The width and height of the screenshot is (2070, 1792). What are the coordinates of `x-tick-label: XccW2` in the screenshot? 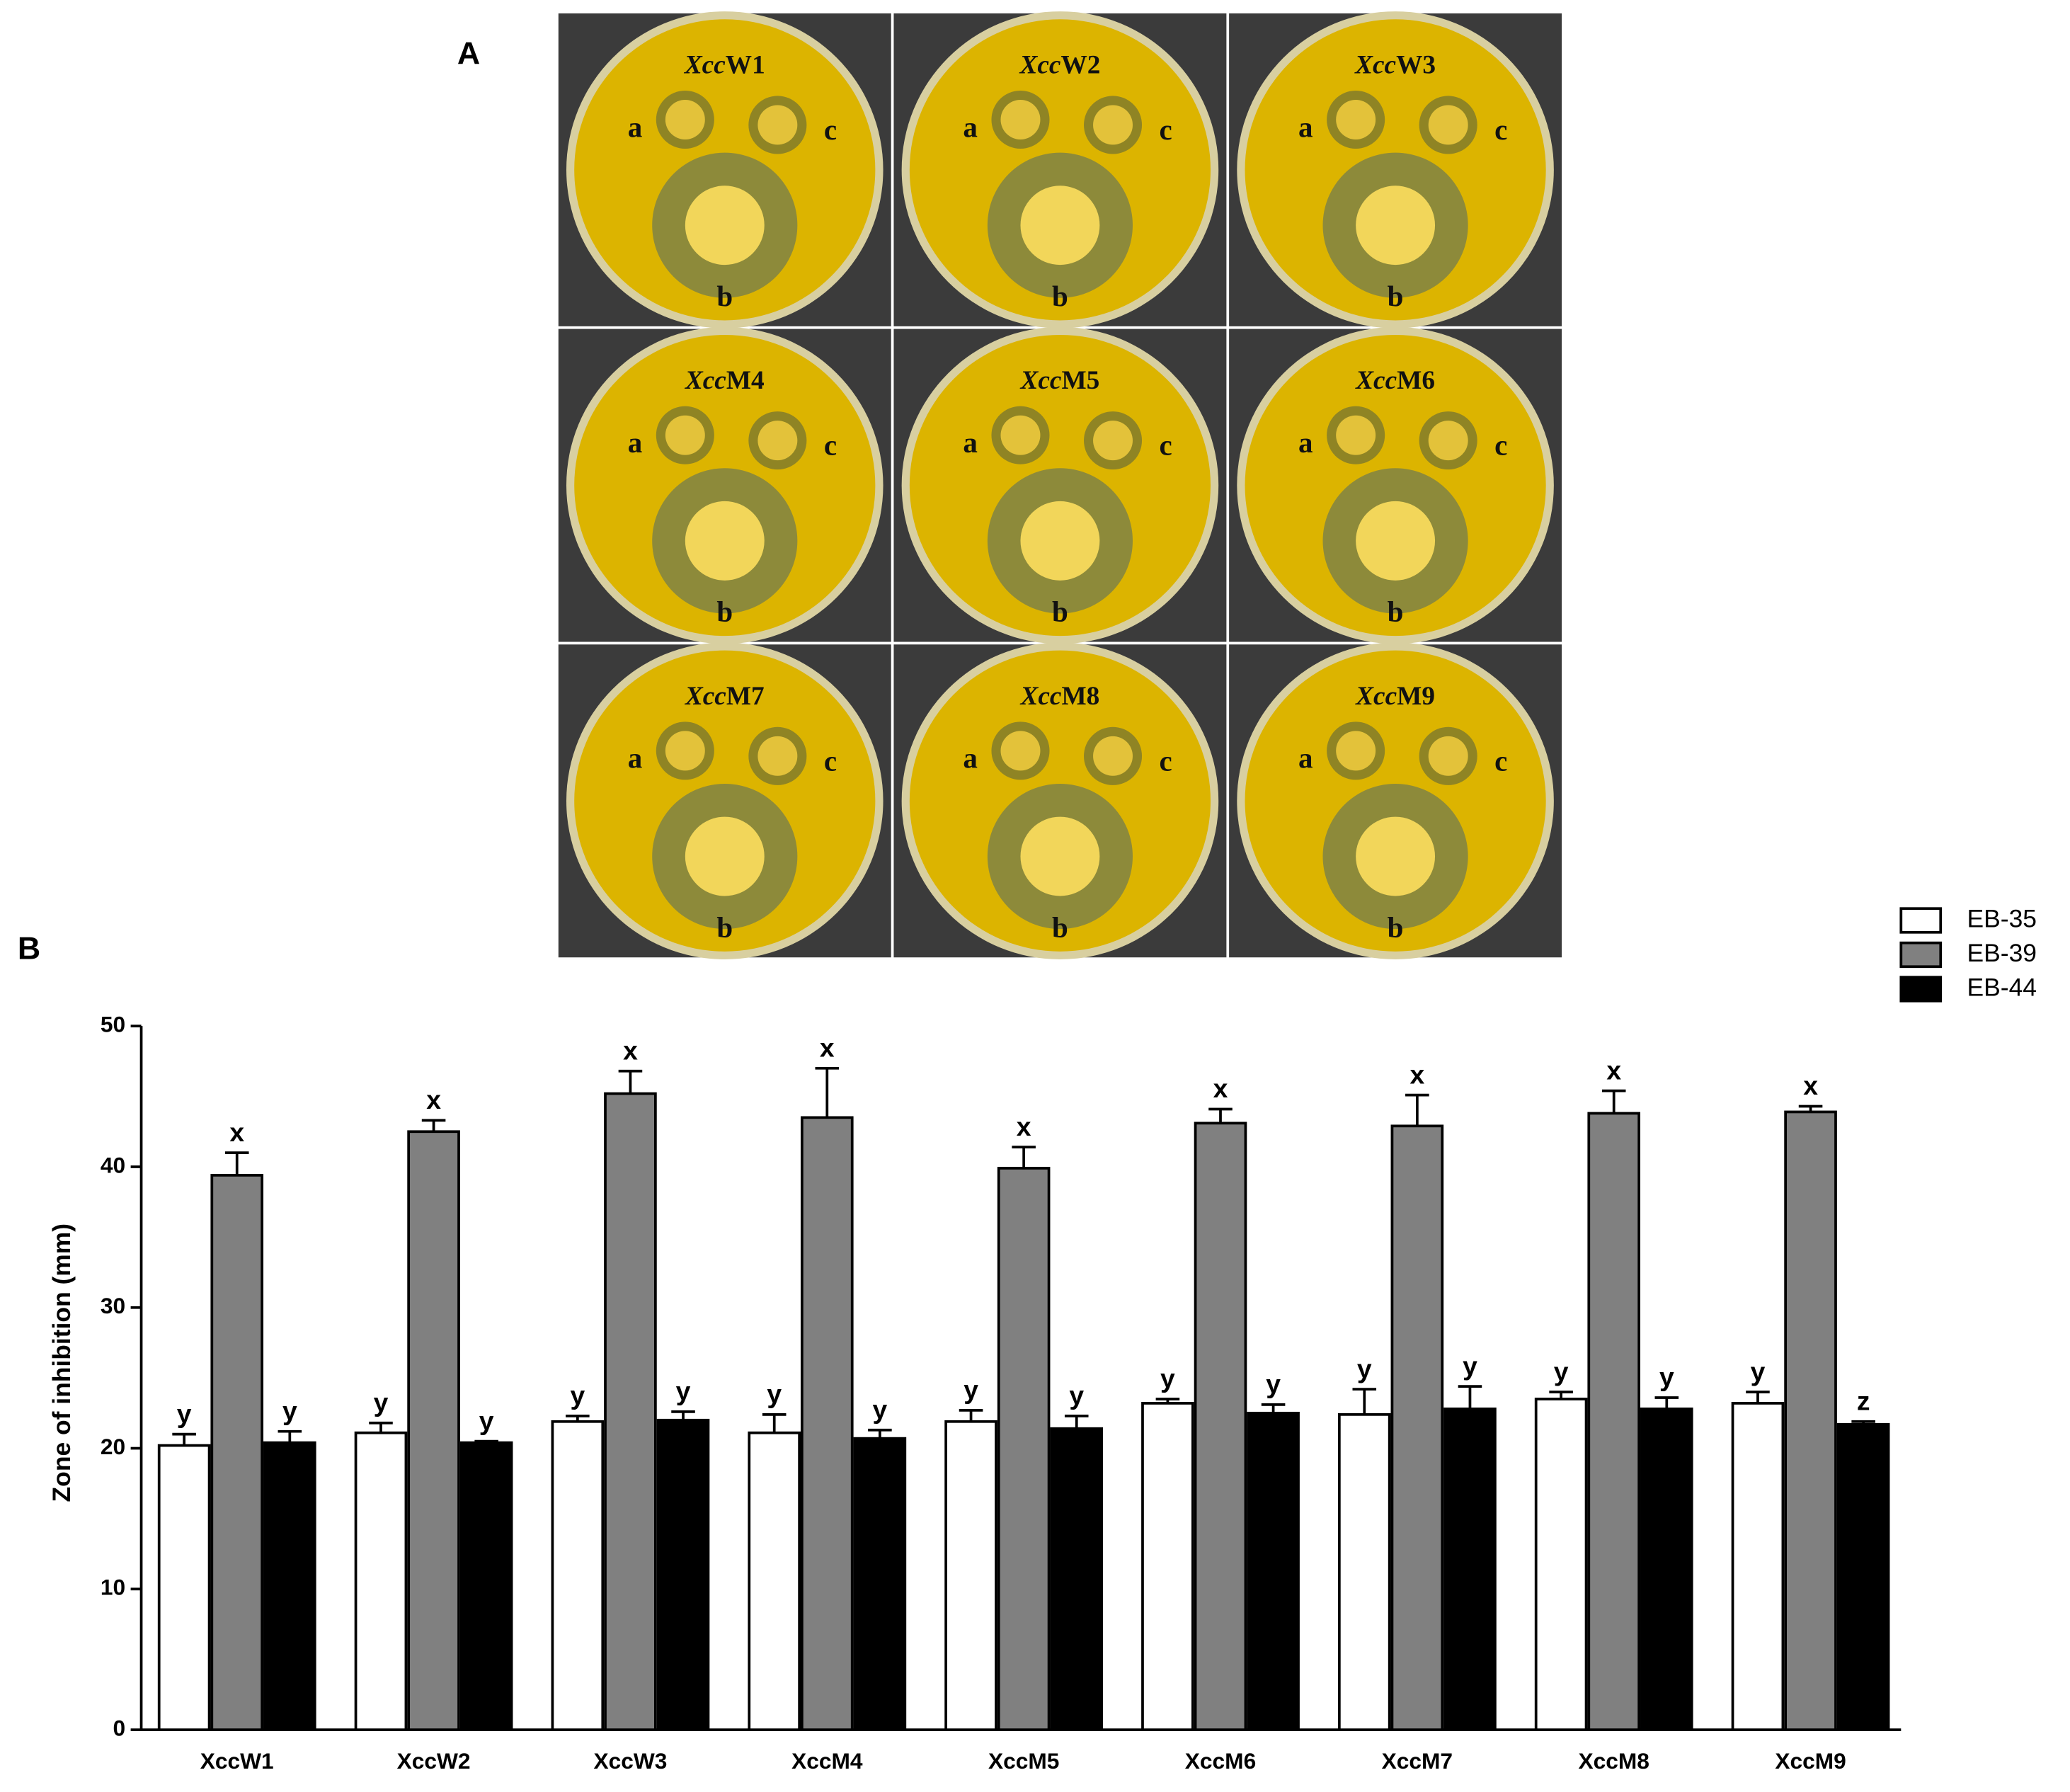 It's located at (434, 1761).